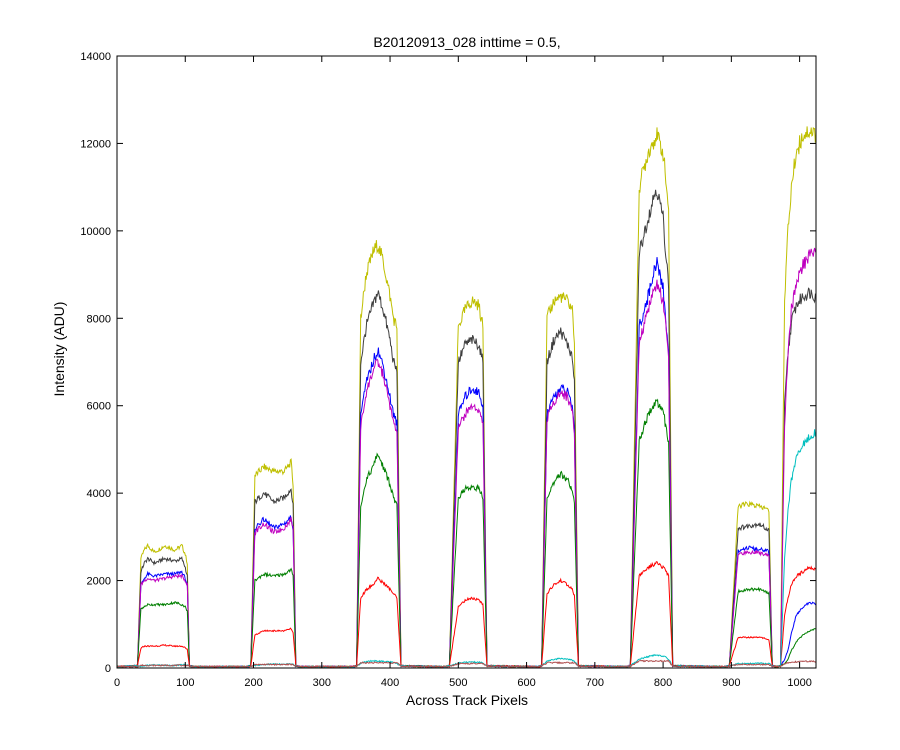 This screenshot has height=750, width=900. What do you see at coordinates (185, 683) in the screenshot?
I see `x-tick-label: 100` at bounding box center [185, 683].